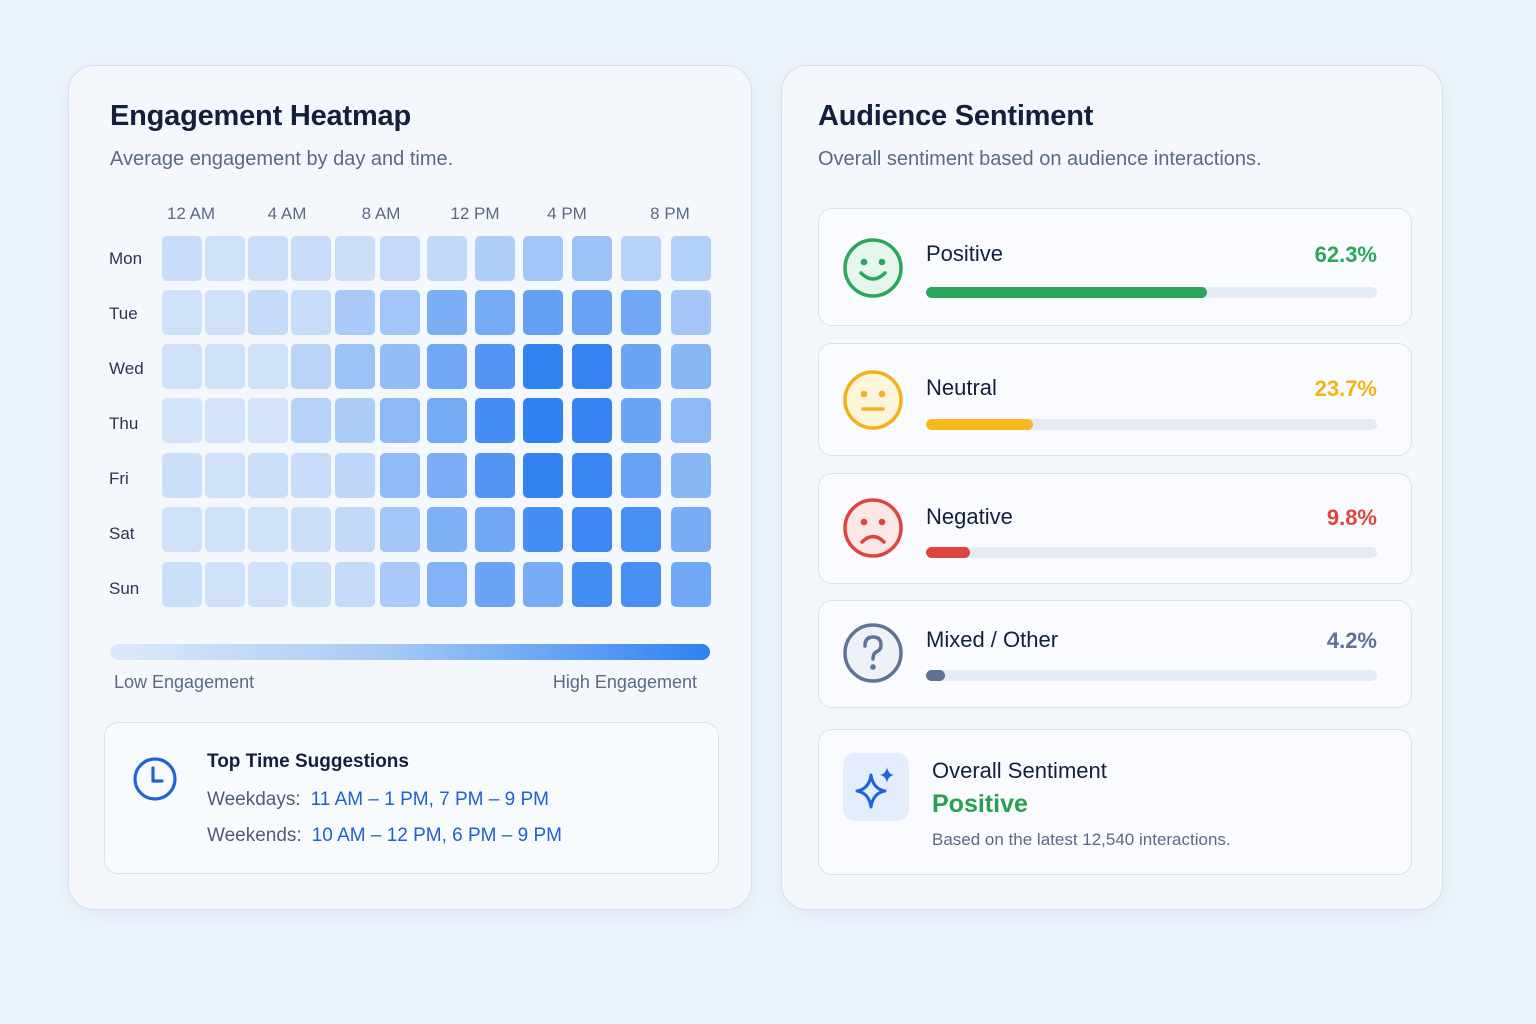 The image size is (1536, 1024). Describe the element at coordinates (410, 652) in the screenshot. I see `engagement-legend-gradient` at that location.